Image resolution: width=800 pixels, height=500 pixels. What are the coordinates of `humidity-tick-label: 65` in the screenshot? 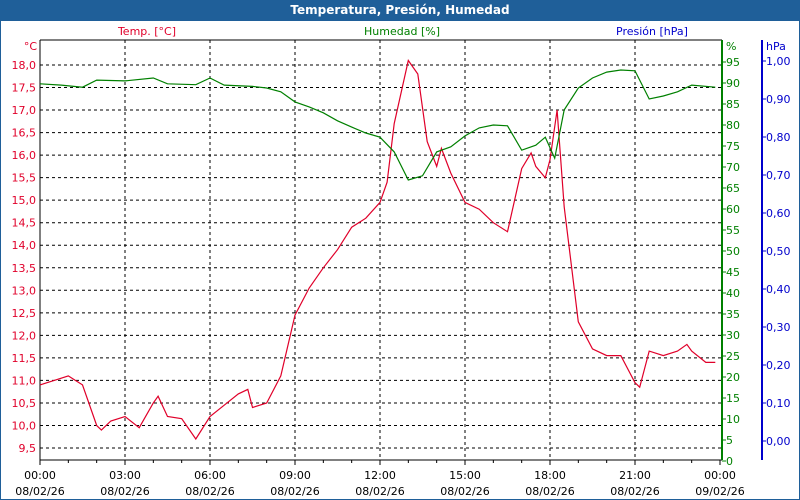 It's located at (733, 188).